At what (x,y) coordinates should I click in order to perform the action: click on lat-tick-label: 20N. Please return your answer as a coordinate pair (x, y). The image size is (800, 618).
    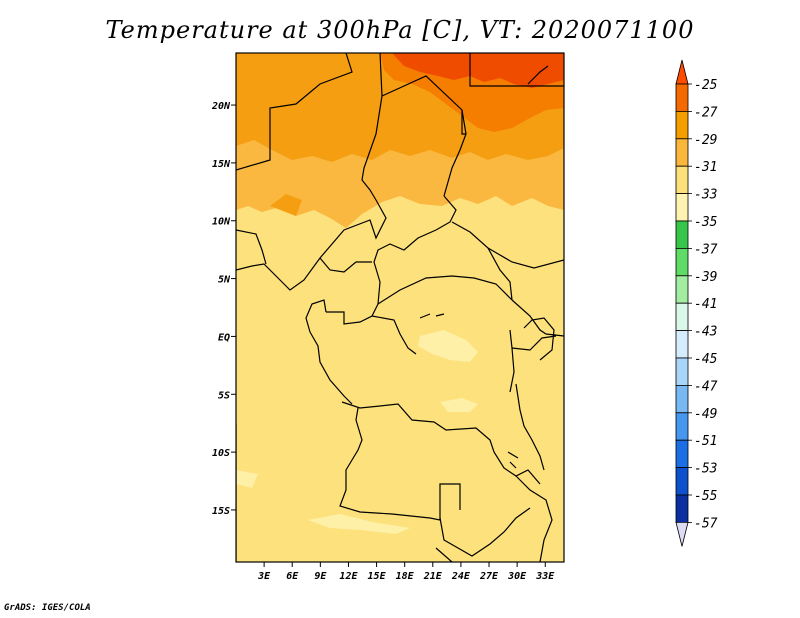
    Looking at the image, I should click on (221, 106).